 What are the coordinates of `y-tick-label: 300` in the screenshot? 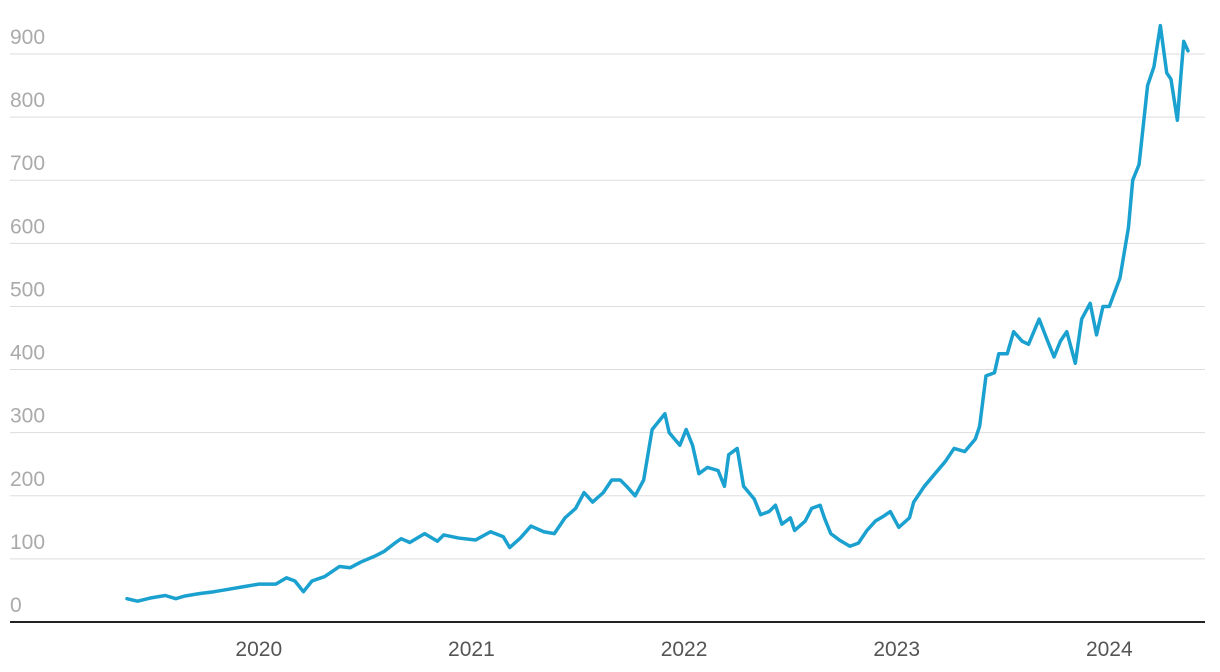 It's located at (27, 416).